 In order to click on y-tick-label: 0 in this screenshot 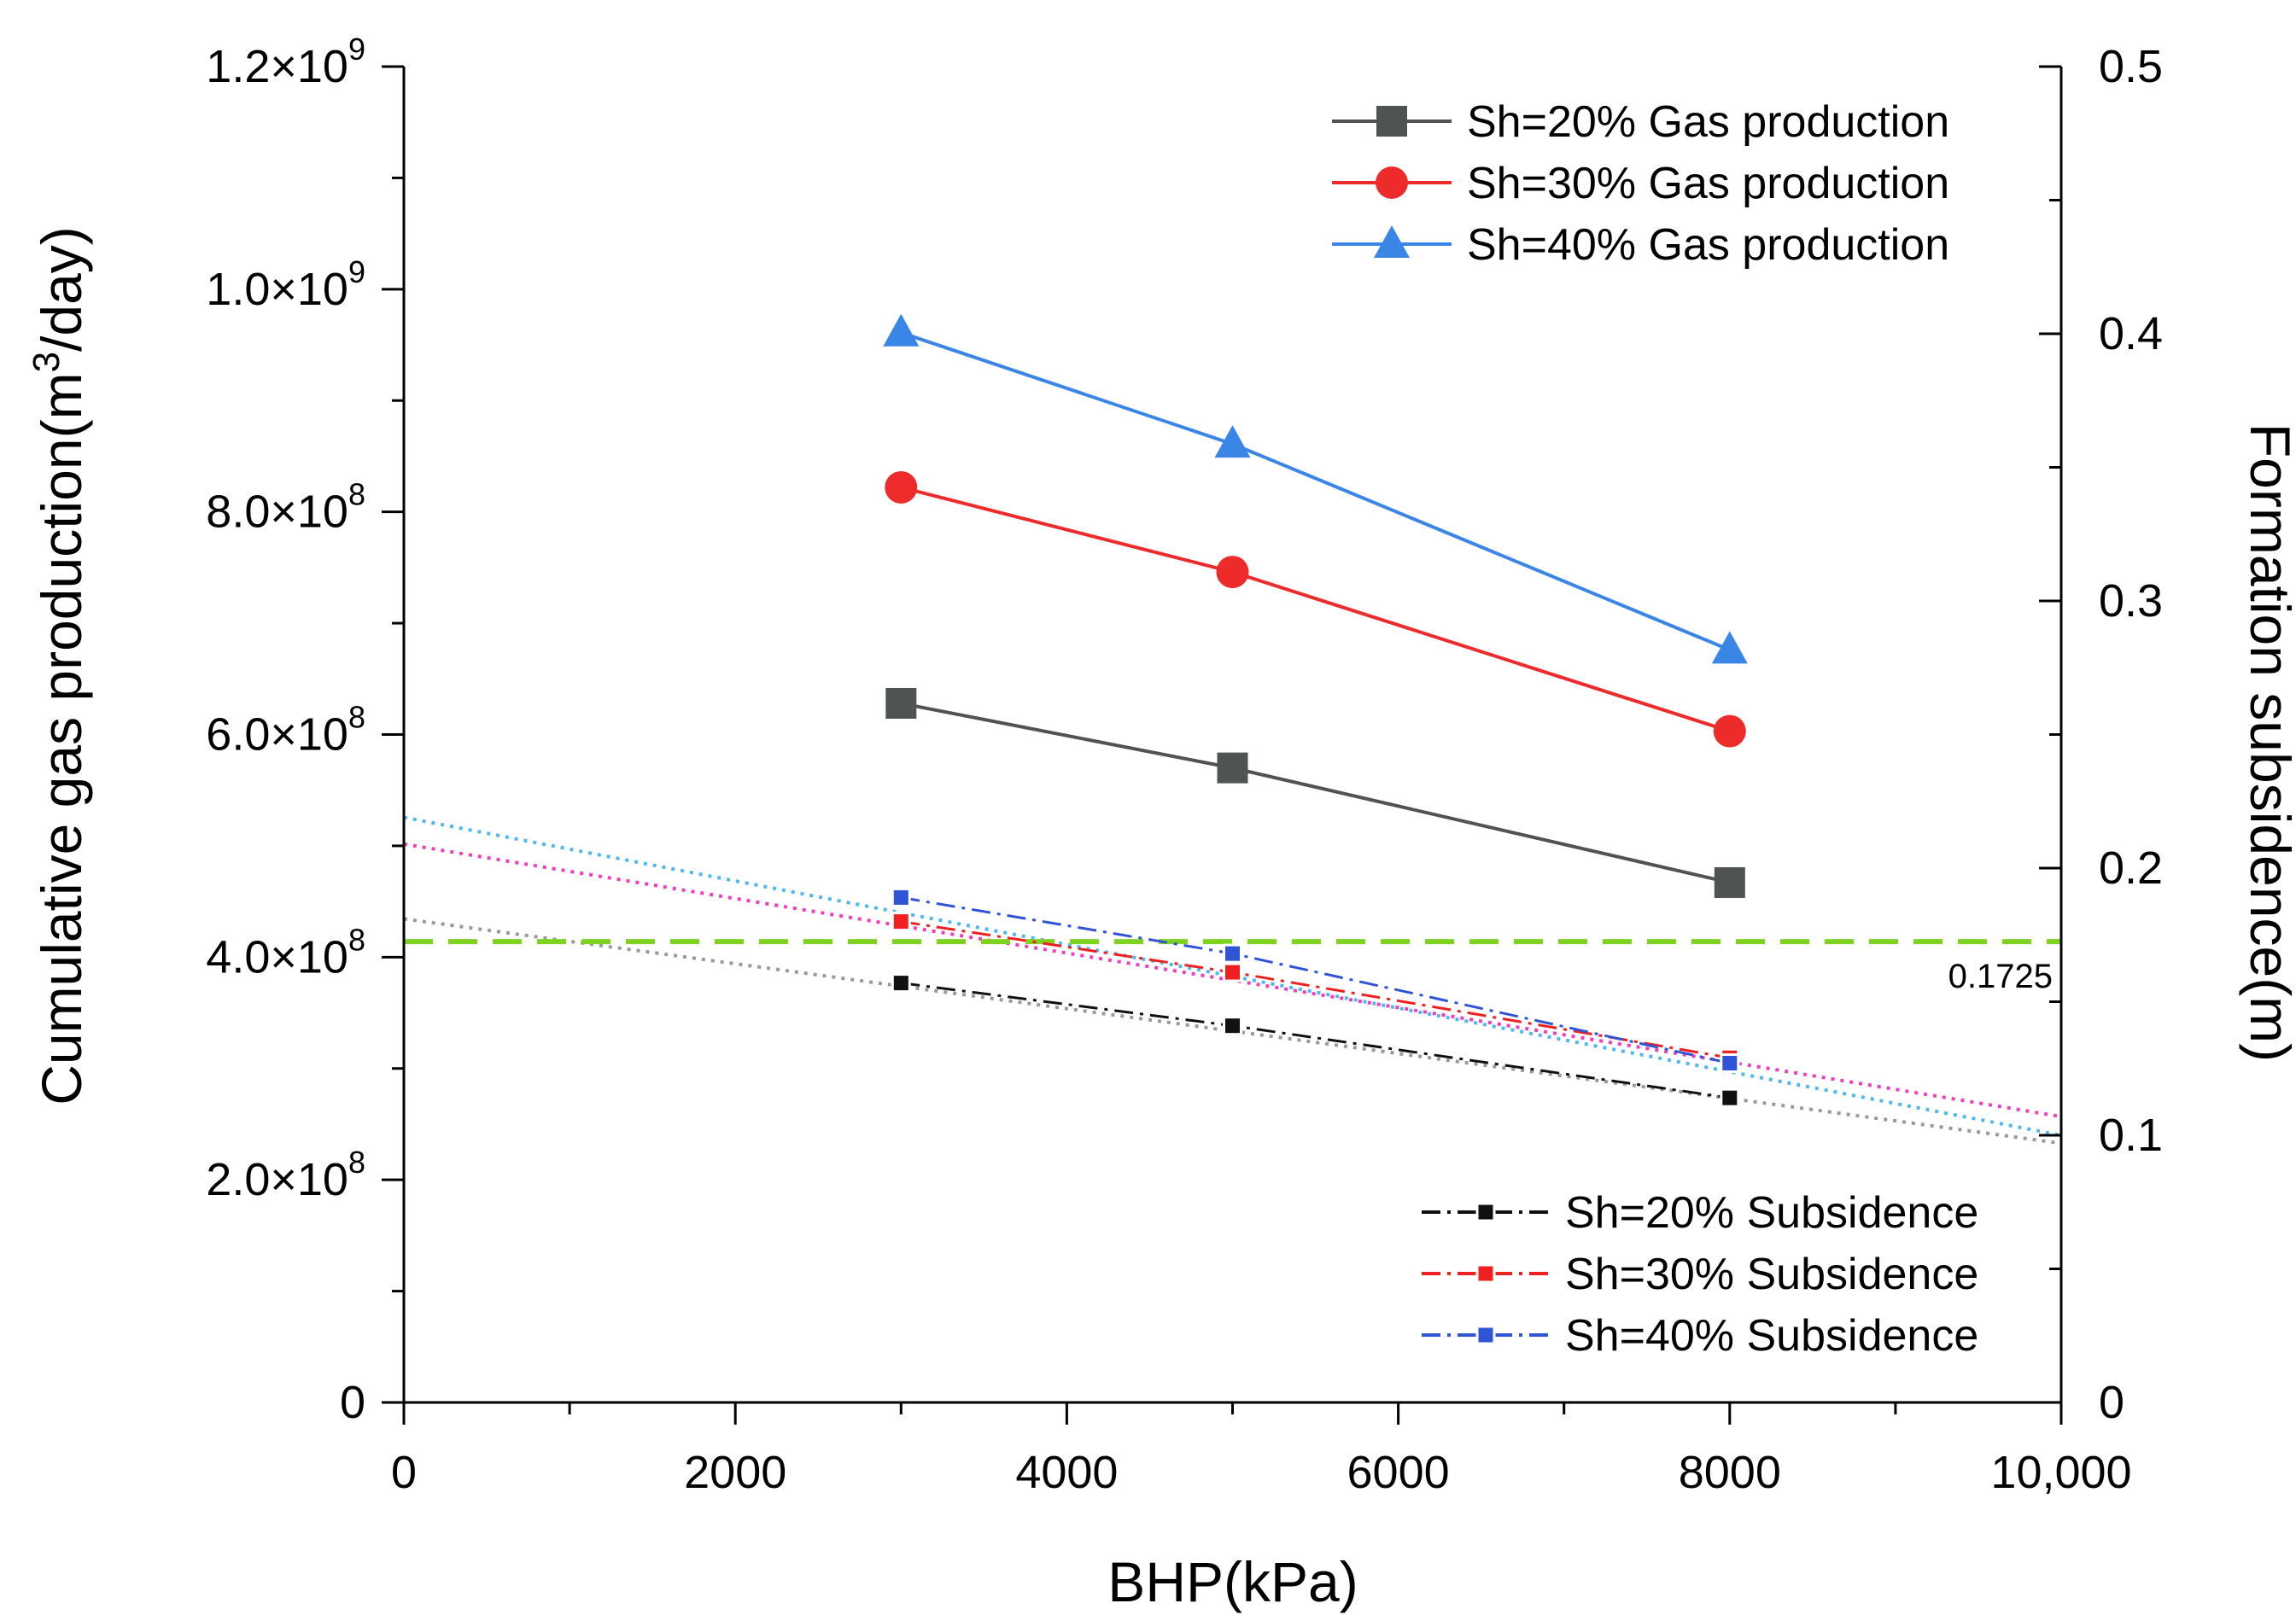, I will do `click(352, 1402)`.